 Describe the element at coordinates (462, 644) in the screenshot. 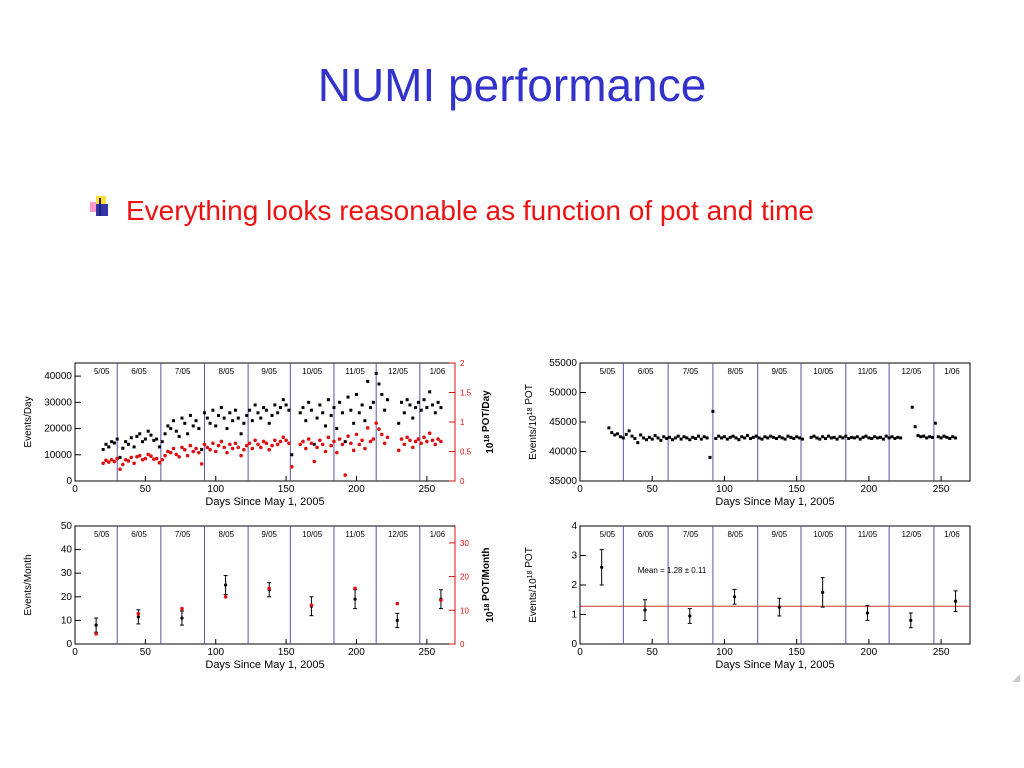

I see `y2-tick-label: 0` at that location.